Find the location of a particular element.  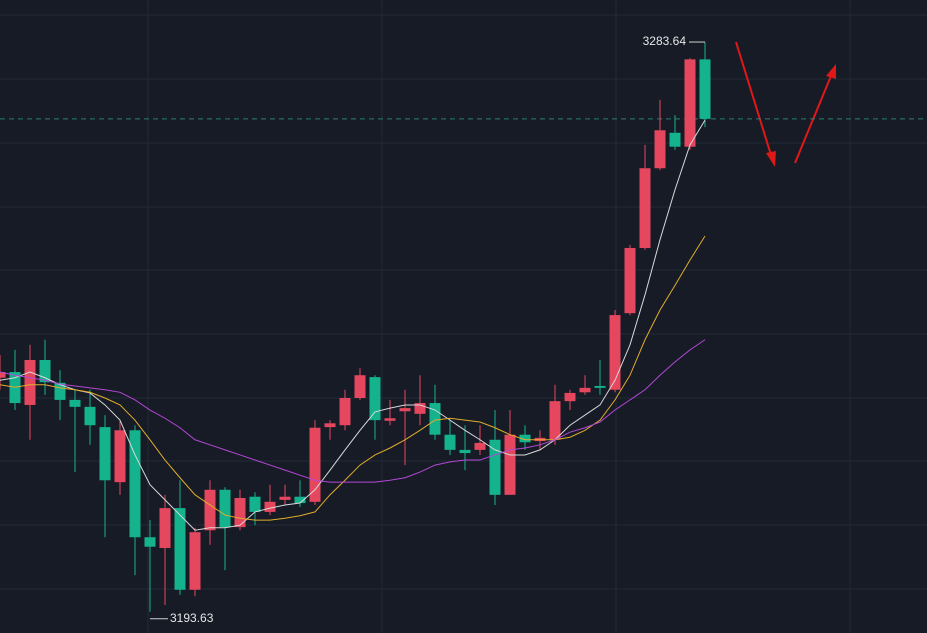

low-label: 3193.63 is located at coordinates (192, 618).